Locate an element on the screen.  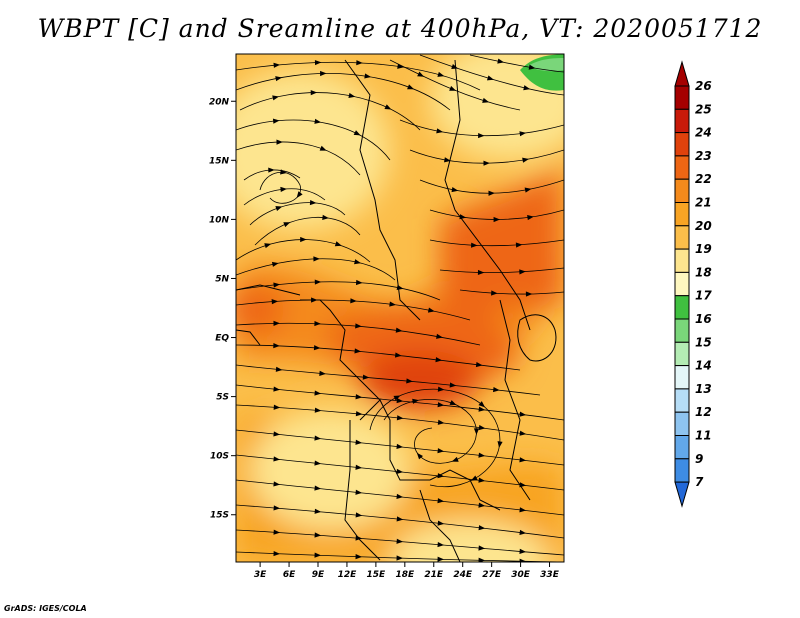
colorbar-label: 14 is located at coordinates (703, 366).